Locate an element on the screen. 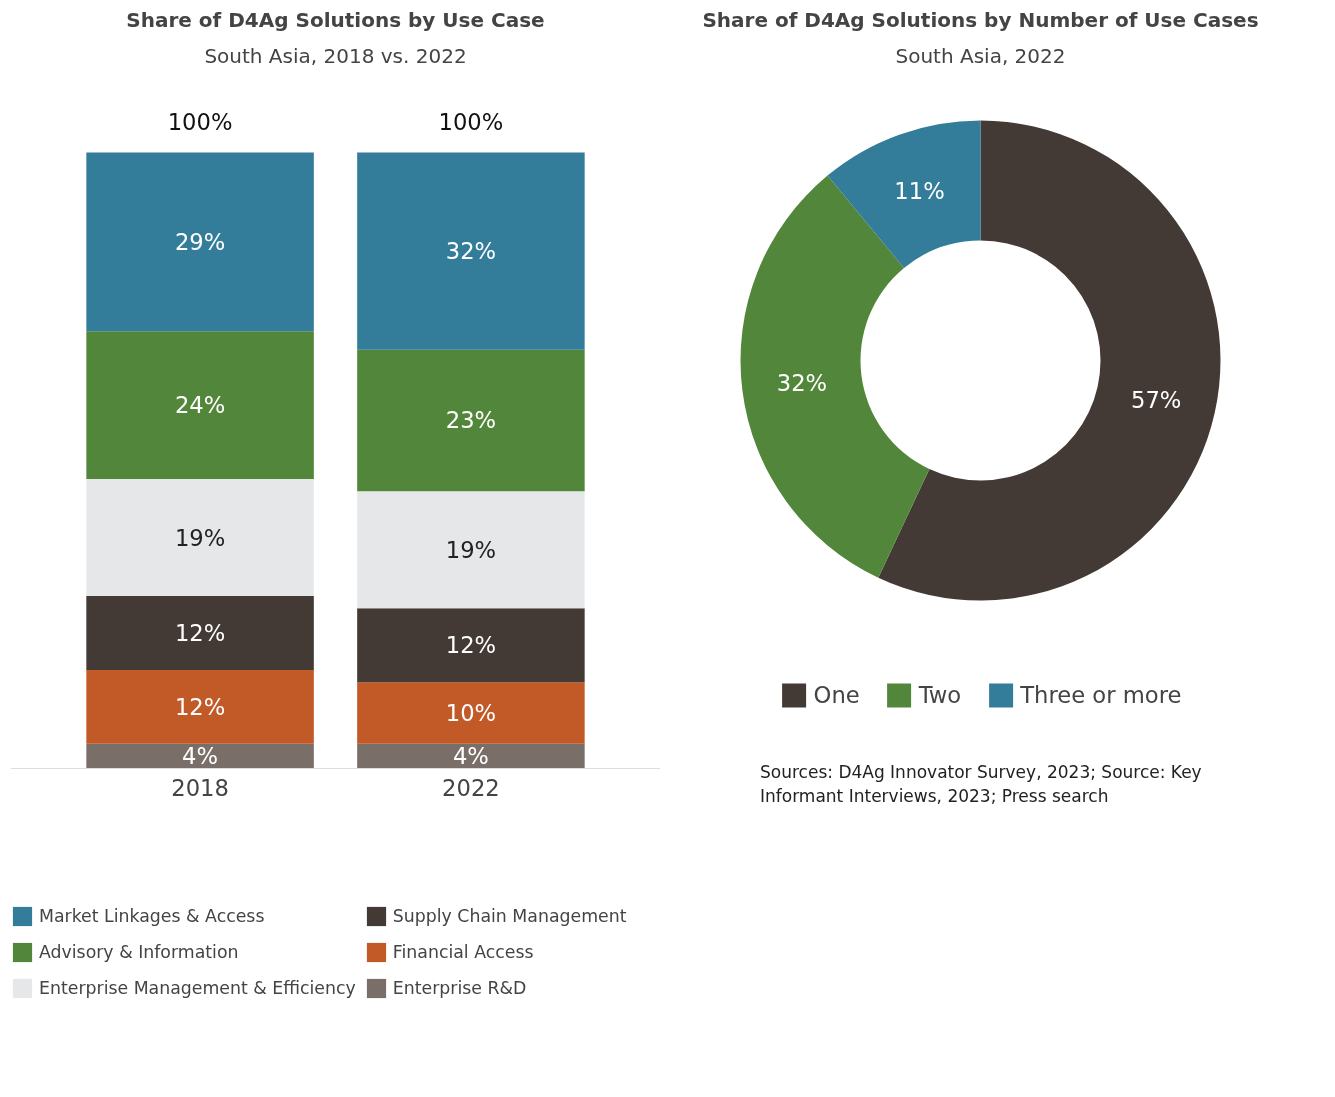 This screenshot has height=1097, width=1335. x-tick-label: 2022 is located at coordinates (471, 788).